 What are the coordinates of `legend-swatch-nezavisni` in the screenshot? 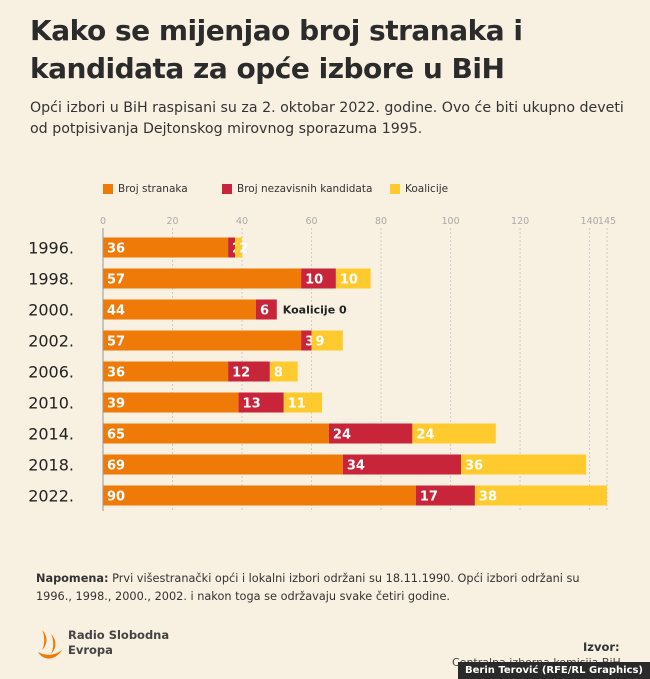 It's located at (227, 189).